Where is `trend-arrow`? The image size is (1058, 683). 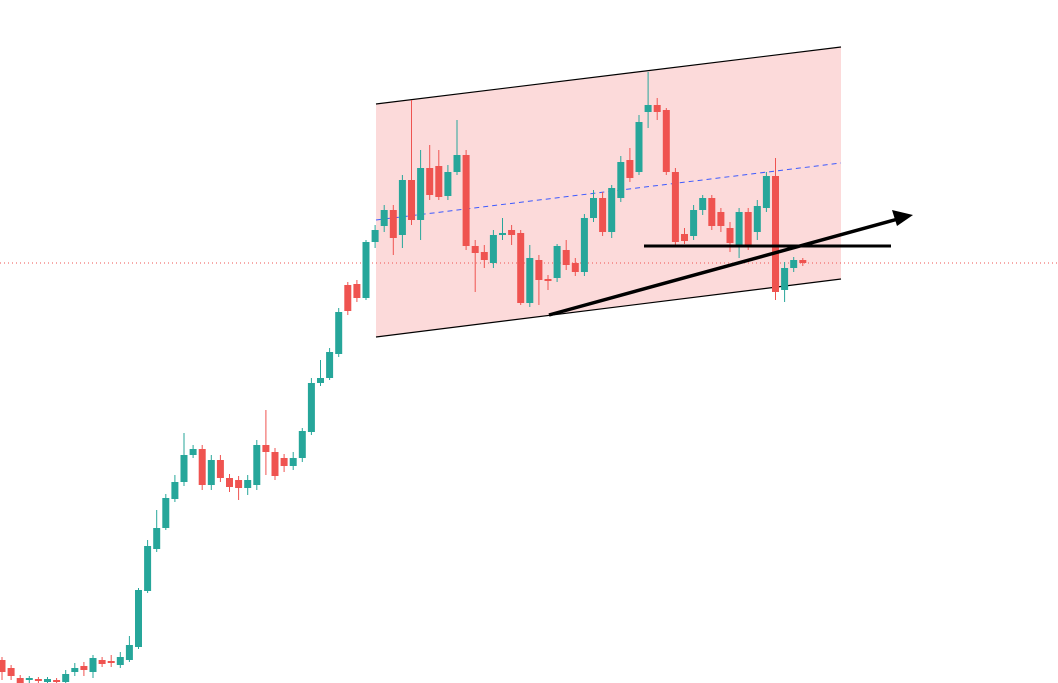
trend-arrow is located at coordinates (723, 267).